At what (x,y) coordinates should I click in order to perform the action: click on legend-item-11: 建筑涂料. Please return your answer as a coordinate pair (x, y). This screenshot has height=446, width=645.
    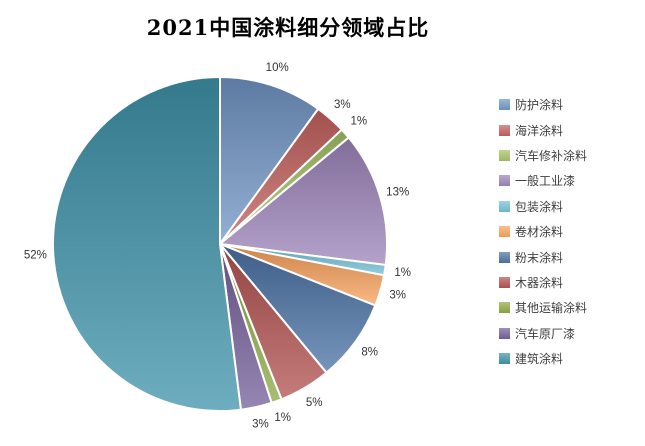
    Looking at the image, I should click on (543, 358).